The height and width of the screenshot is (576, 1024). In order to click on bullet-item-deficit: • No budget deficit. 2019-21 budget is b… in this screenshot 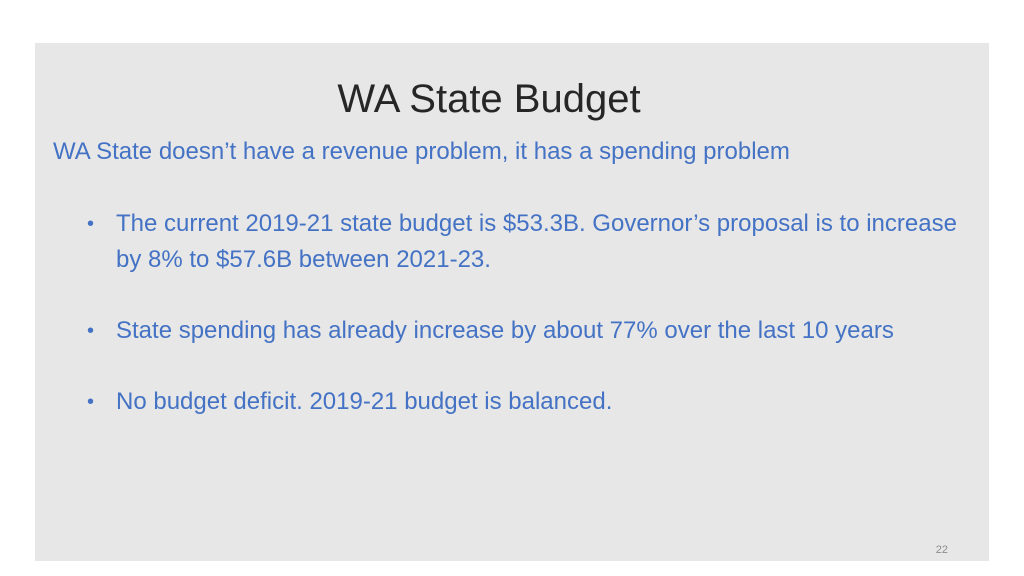, I will do `click(527, 402)`.